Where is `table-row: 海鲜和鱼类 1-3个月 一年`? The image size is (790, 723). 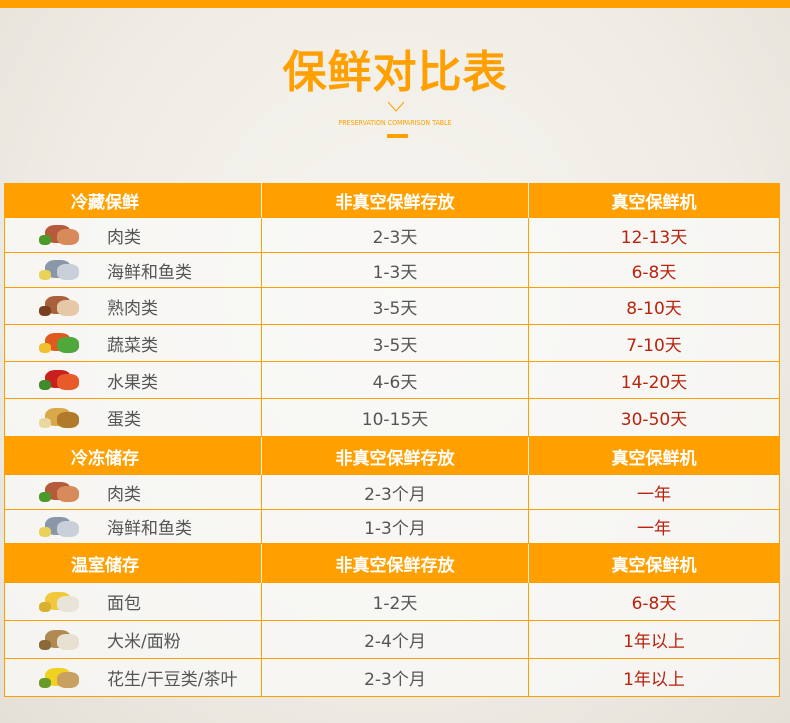 table-row: 海鲜和鱼类 1-3个月 一年 is located at coordinates (392, 527).